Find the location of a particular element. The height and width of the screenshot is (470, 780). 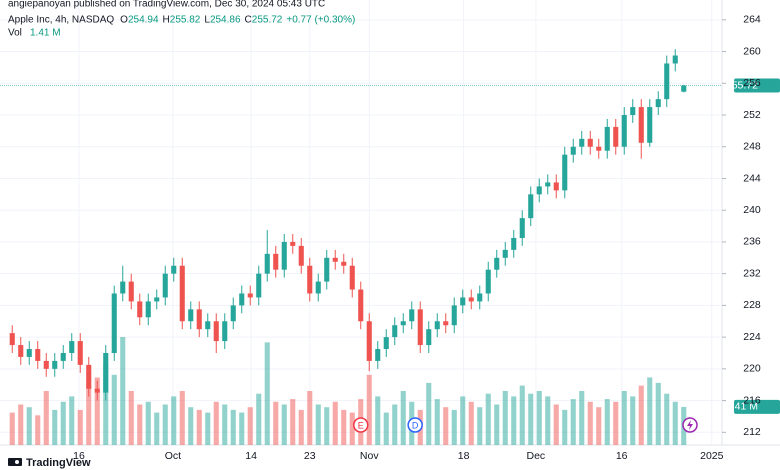

ohlc-value: 255.82 is located at coordinates (185, 20).